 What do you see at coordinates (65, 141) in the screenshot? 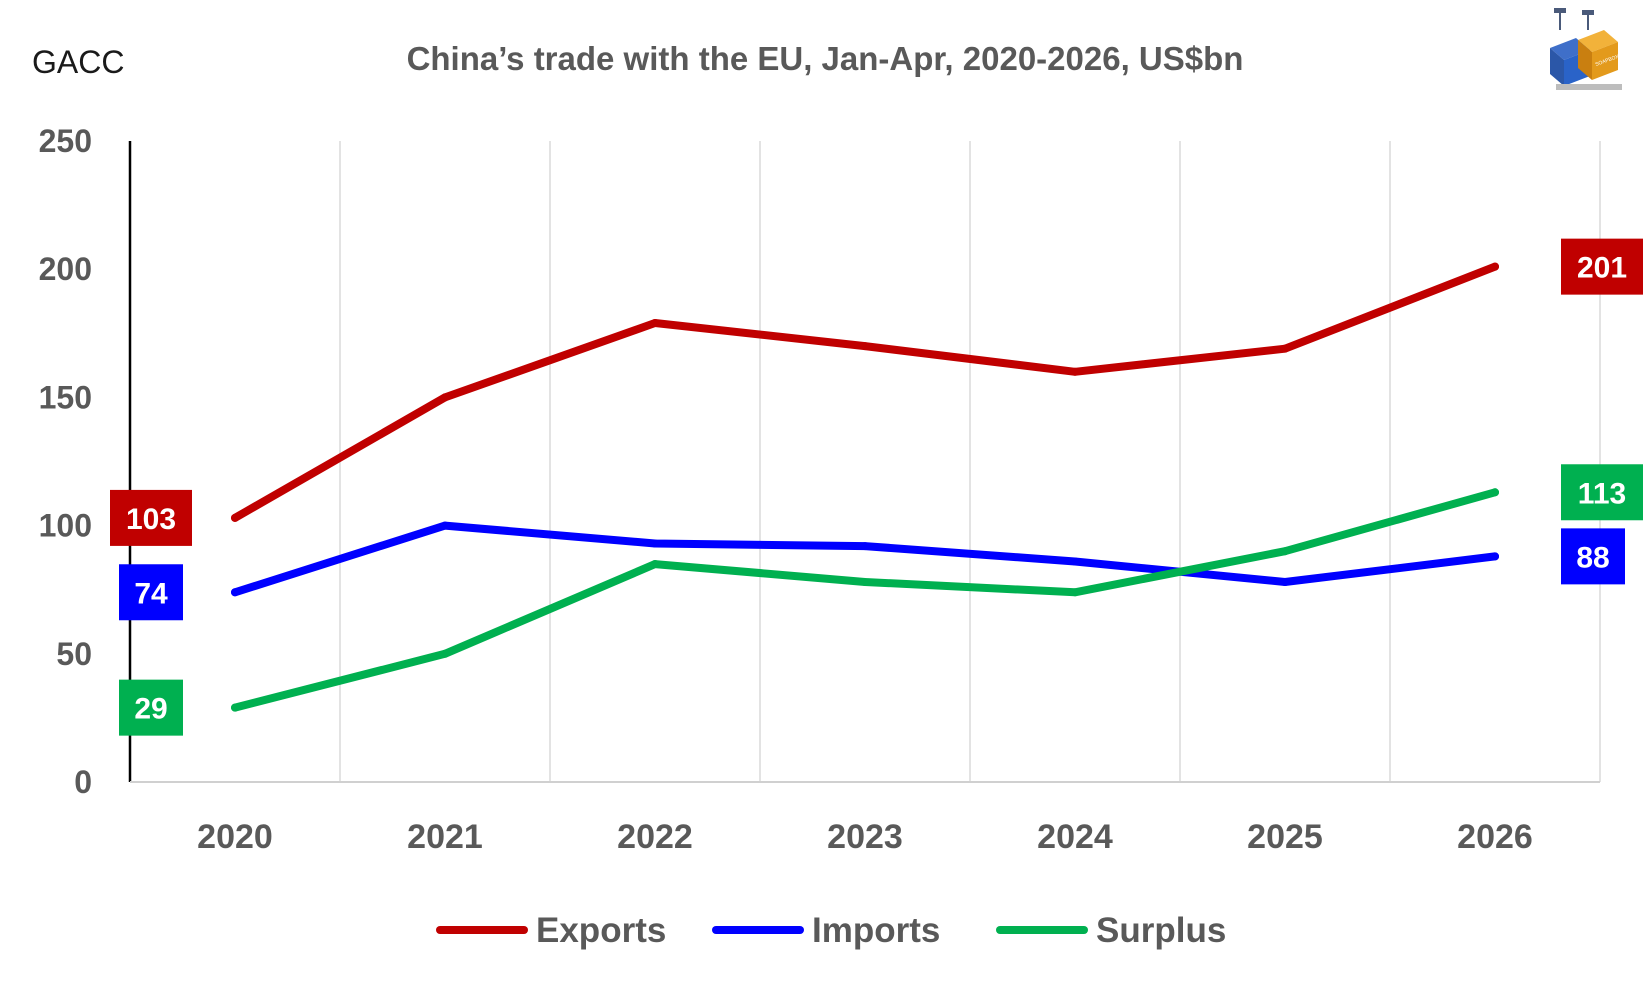
I see `y-tick-label: 250` at bounding box center [65, 141].